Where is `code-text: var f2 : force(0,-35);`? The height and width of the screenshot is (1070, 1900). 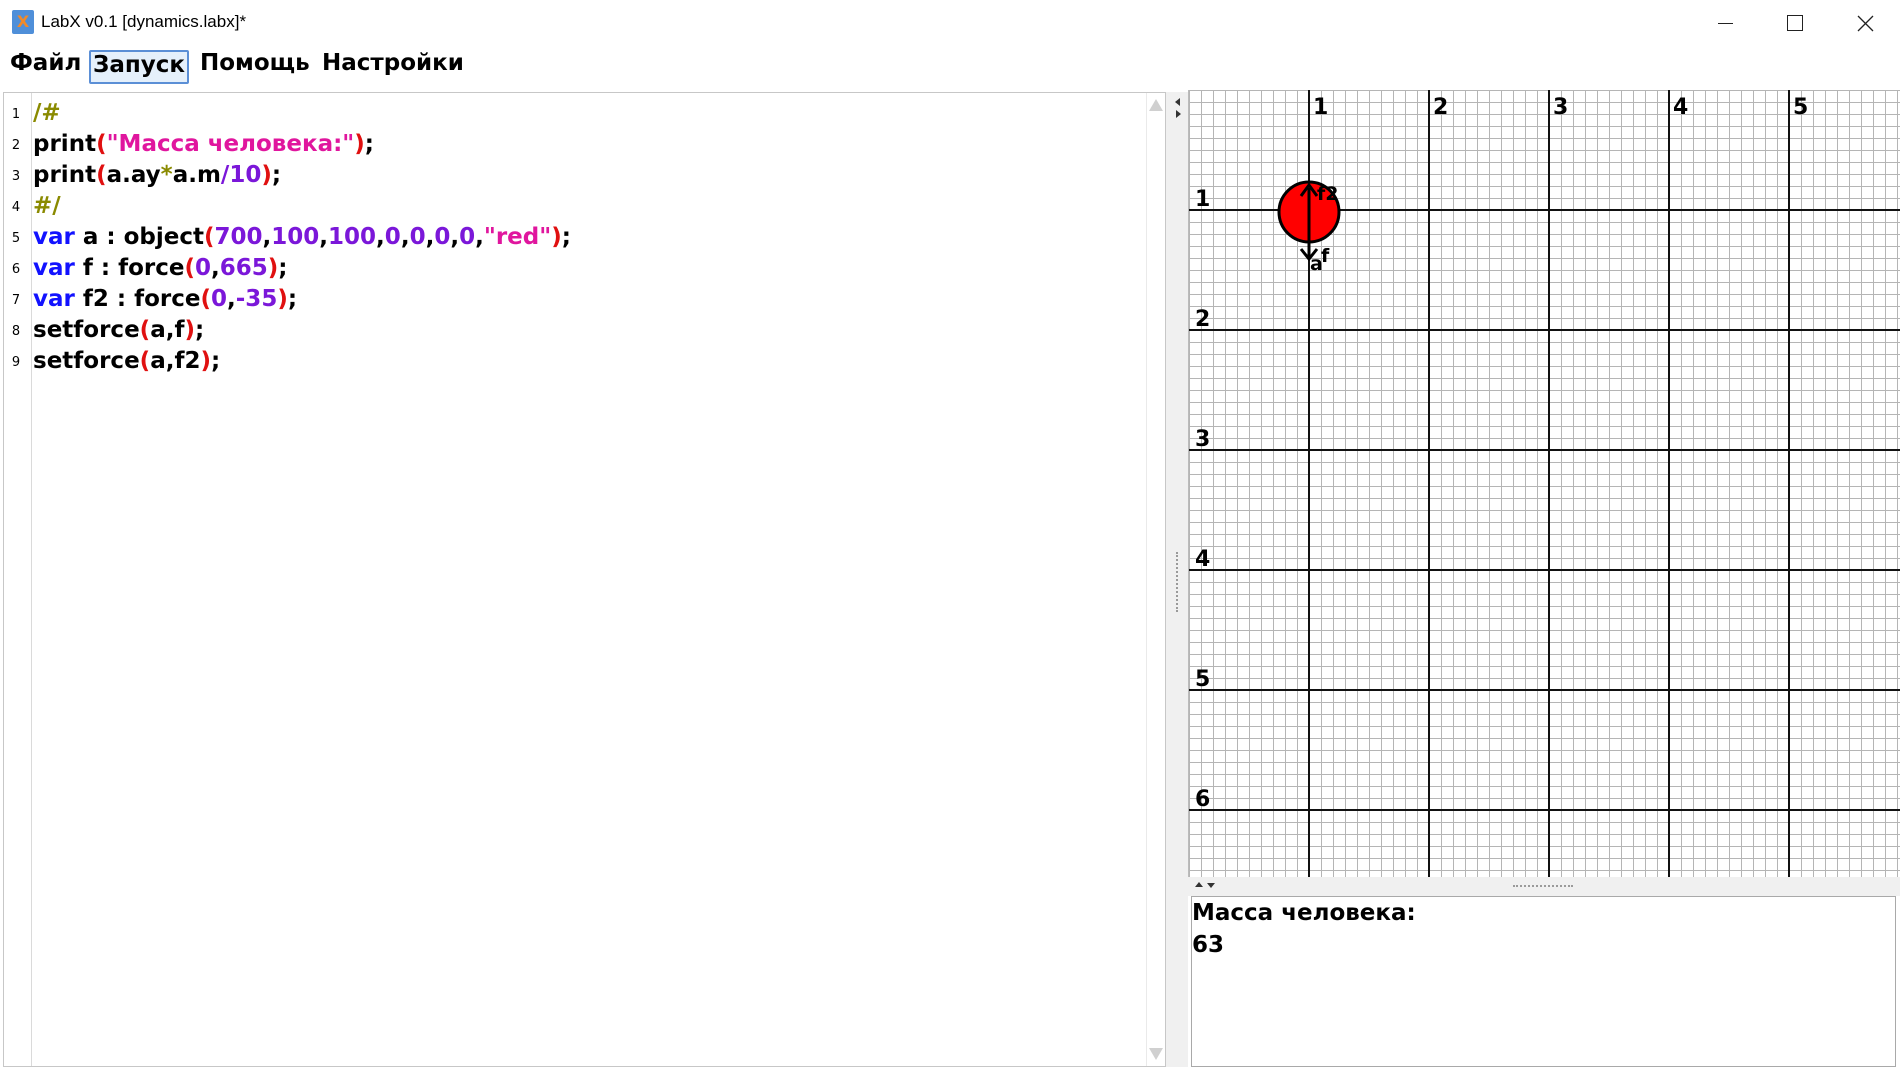 code-text: var f2 : force(0,-35); is located at coordinates (165, 299).